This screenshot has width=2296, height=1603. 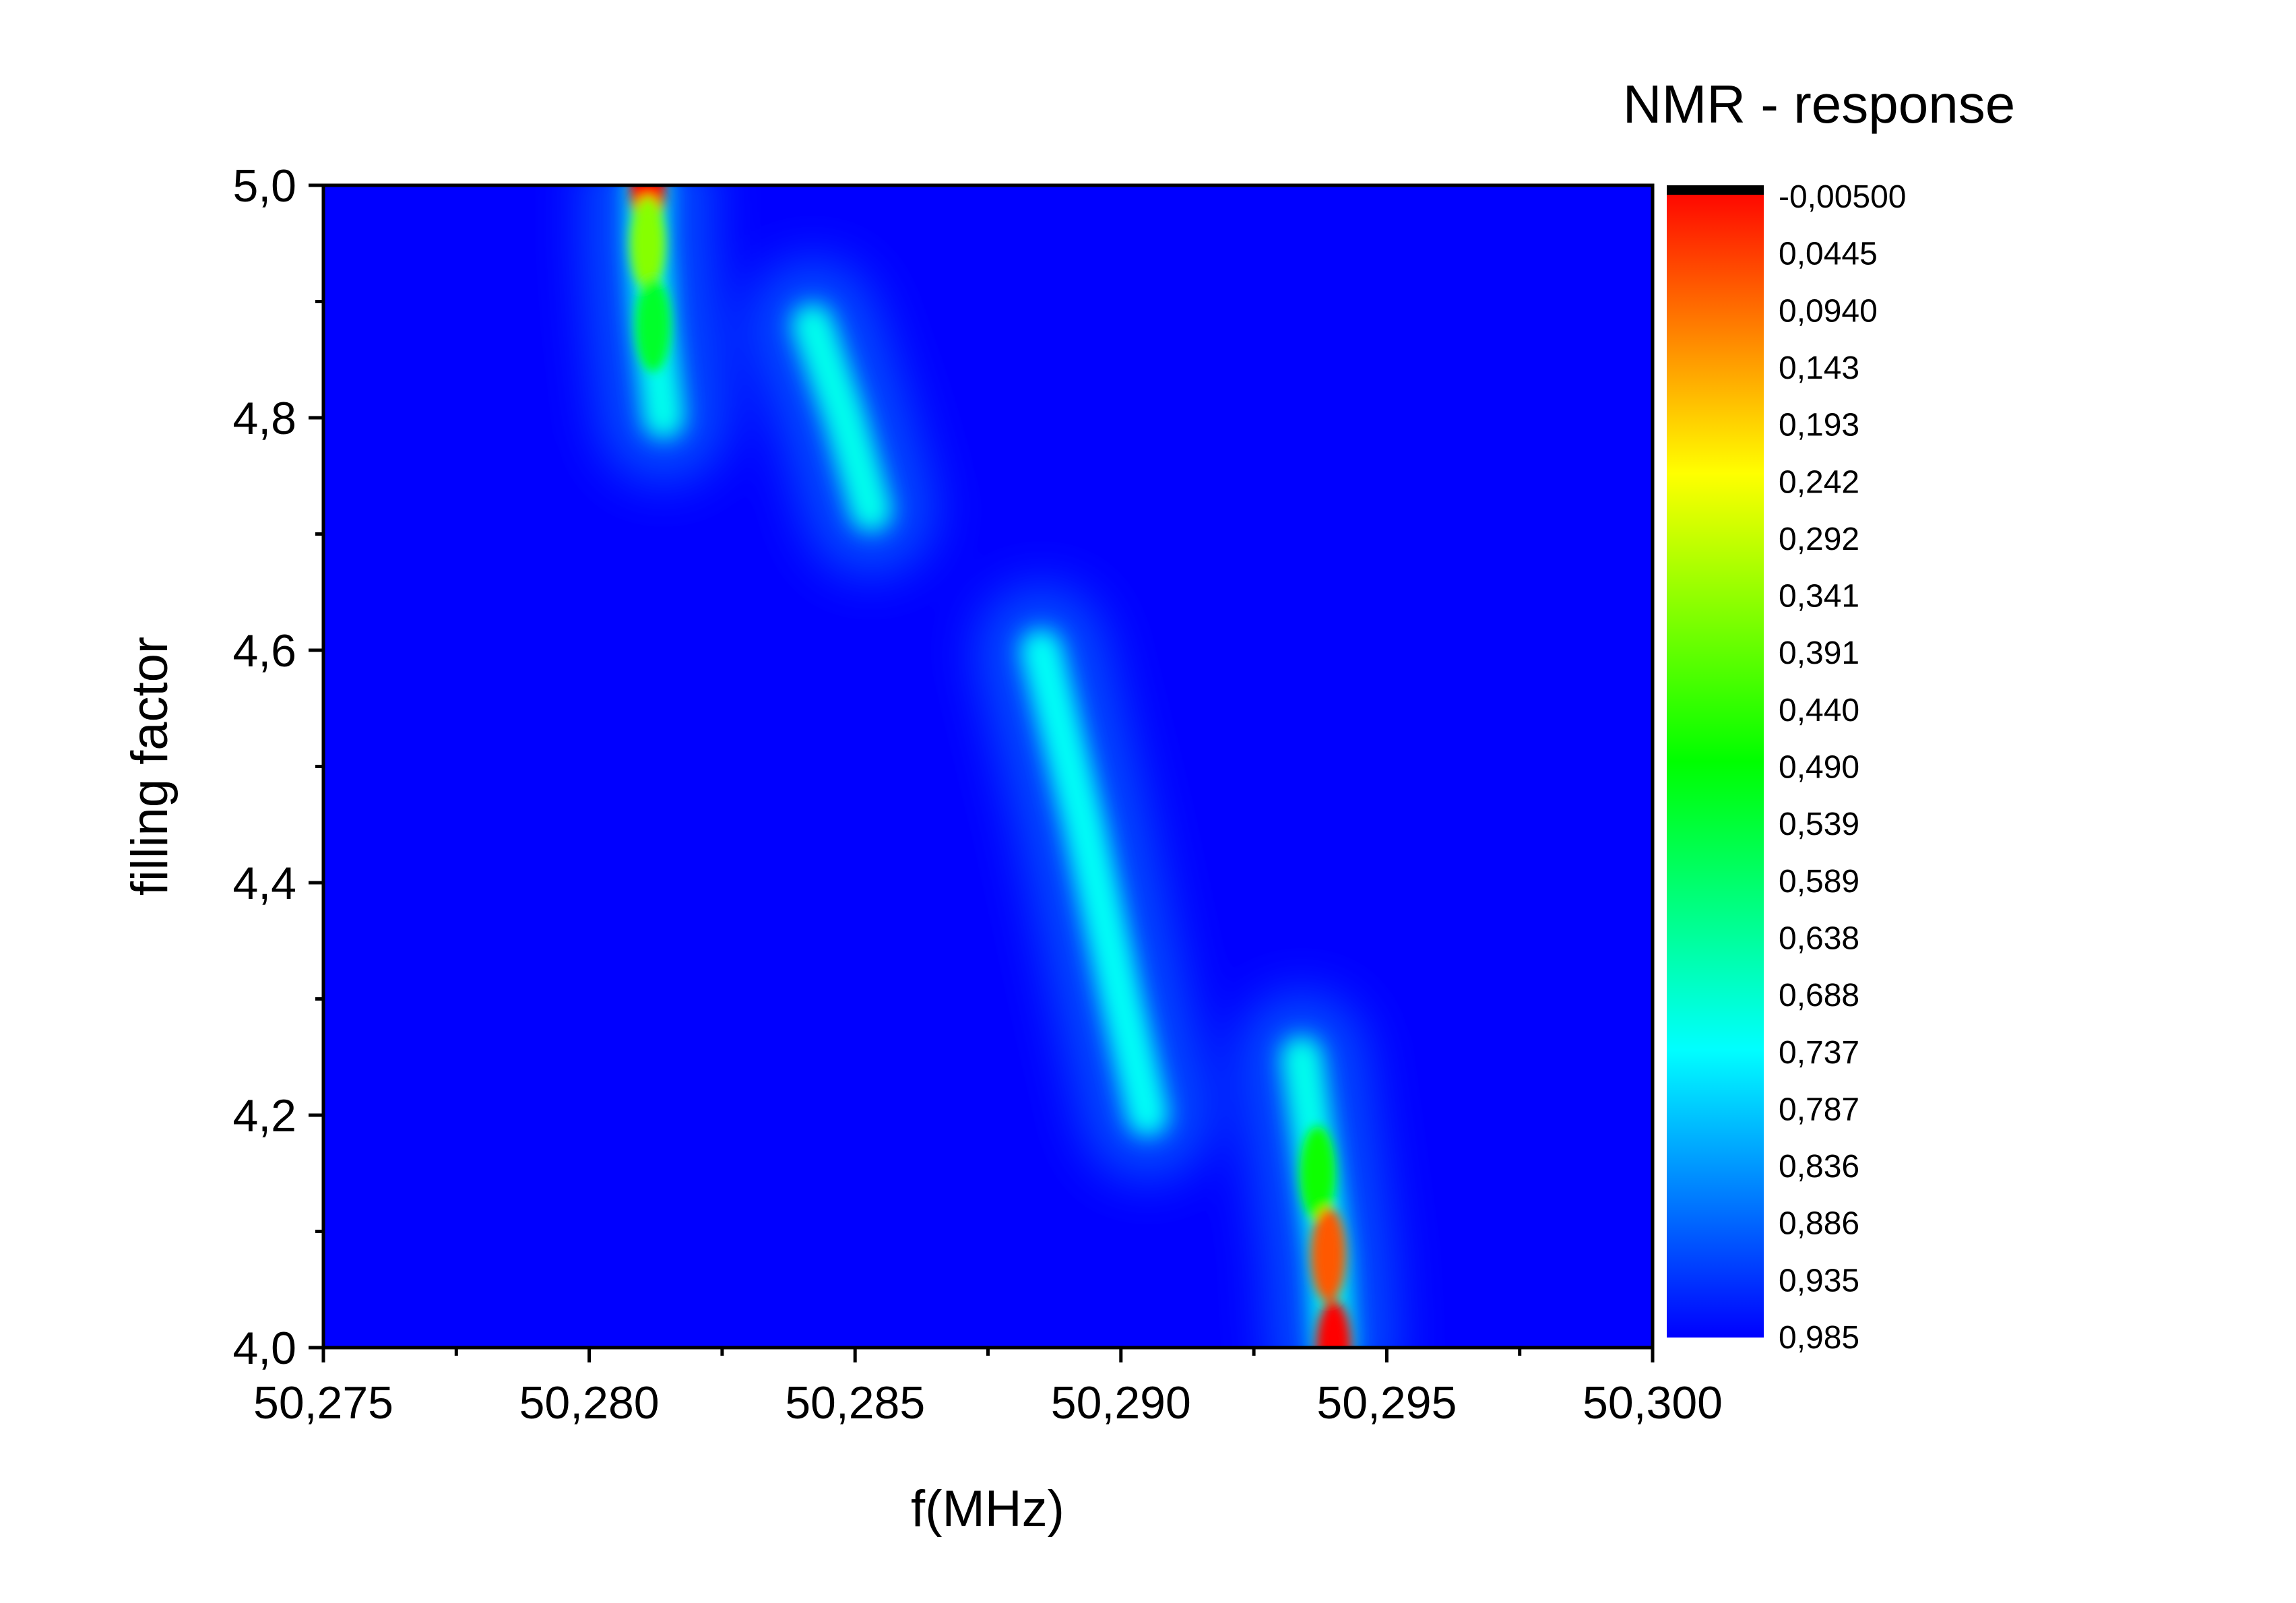 I want to click on colorbar-label: 0,985, so click(x=1819, y=1338).